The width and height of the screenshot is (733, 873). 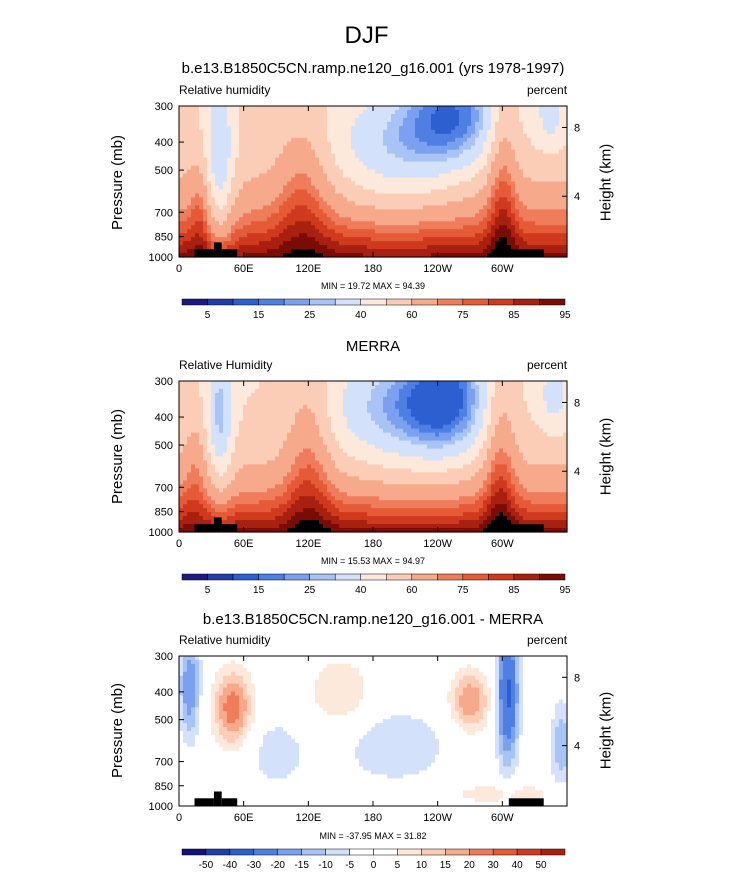 I want to click on colorbar-swatch, so click(x=322, y=302).